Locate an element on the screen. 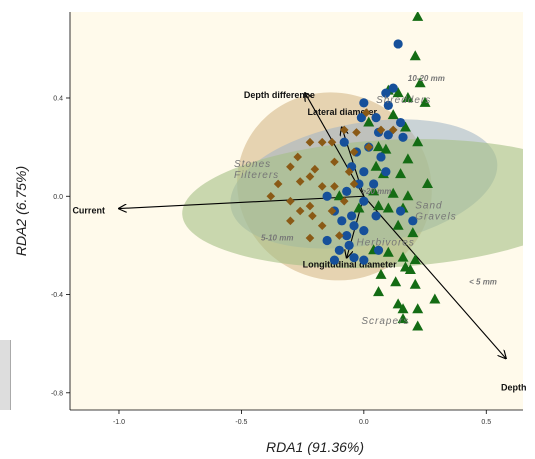 Image resolution: width=535 pixels, height=459 pixels. vector-label-current: Current is located at coordinates (88, 210).